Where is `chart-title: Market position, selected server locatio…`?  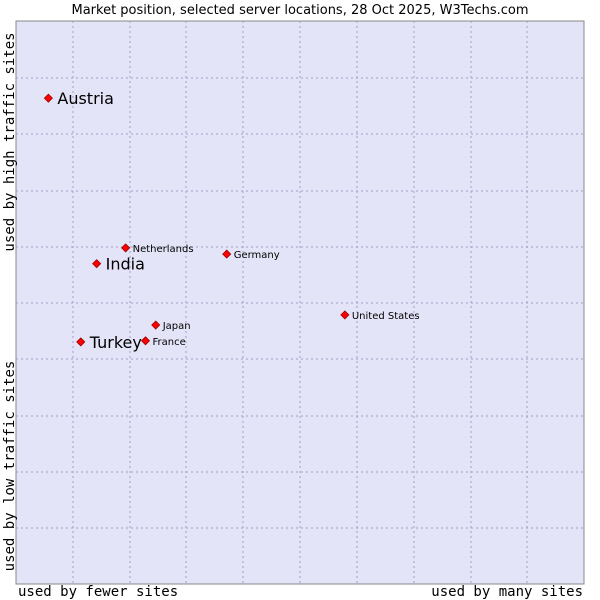
chart-title: Market position, selected server locatio… is located at coordinates (299, 10).